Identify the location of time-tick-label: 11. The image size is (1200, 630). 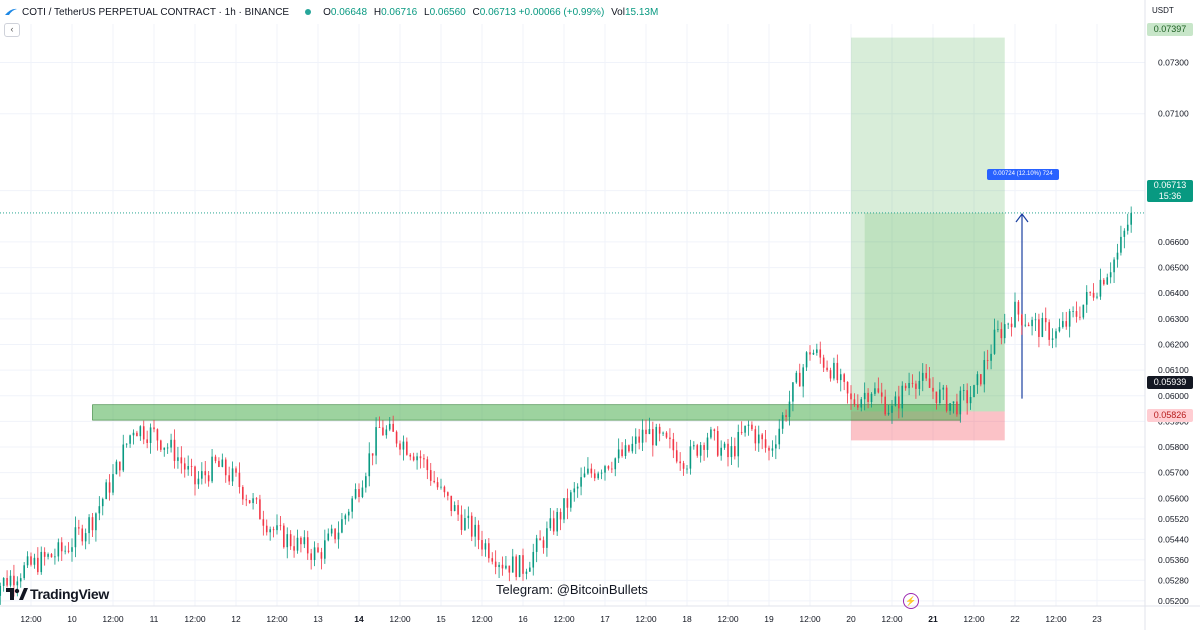
(154, 619).